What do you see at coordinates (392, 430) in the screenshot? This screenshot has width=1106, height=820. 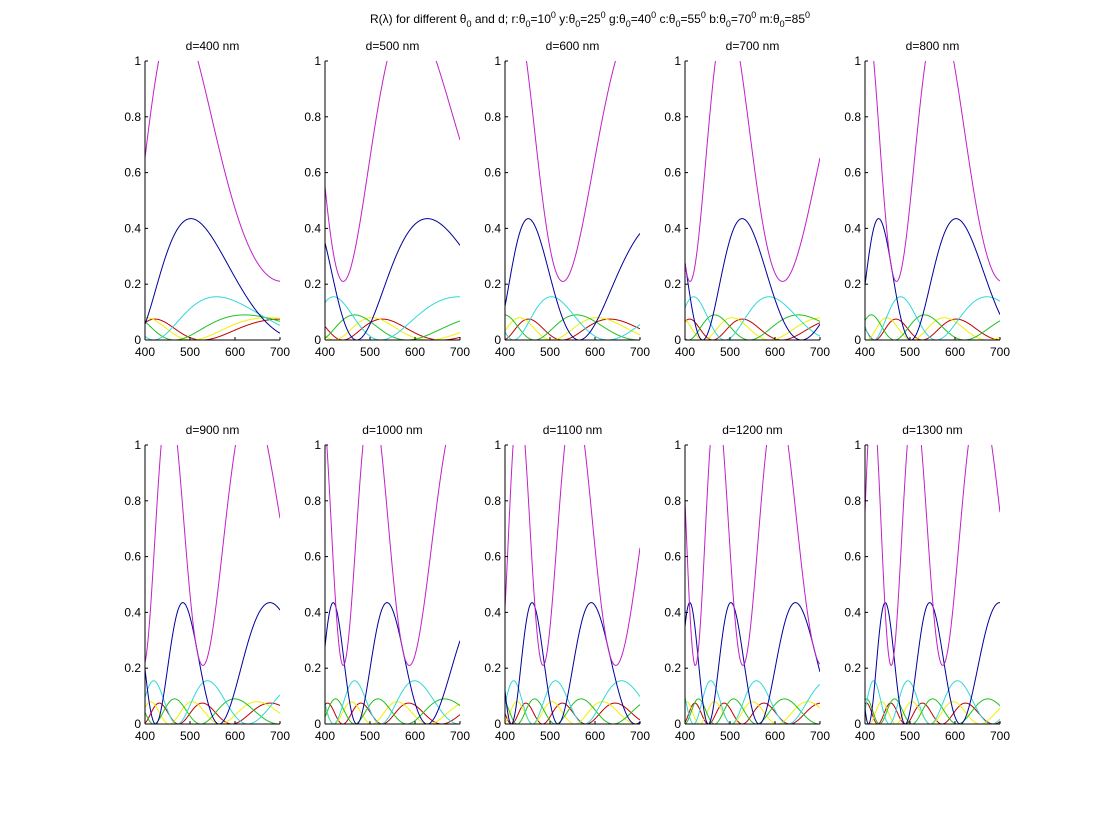 I see `subplot-title: d=1000 nm` at bounding box center [392, 430].